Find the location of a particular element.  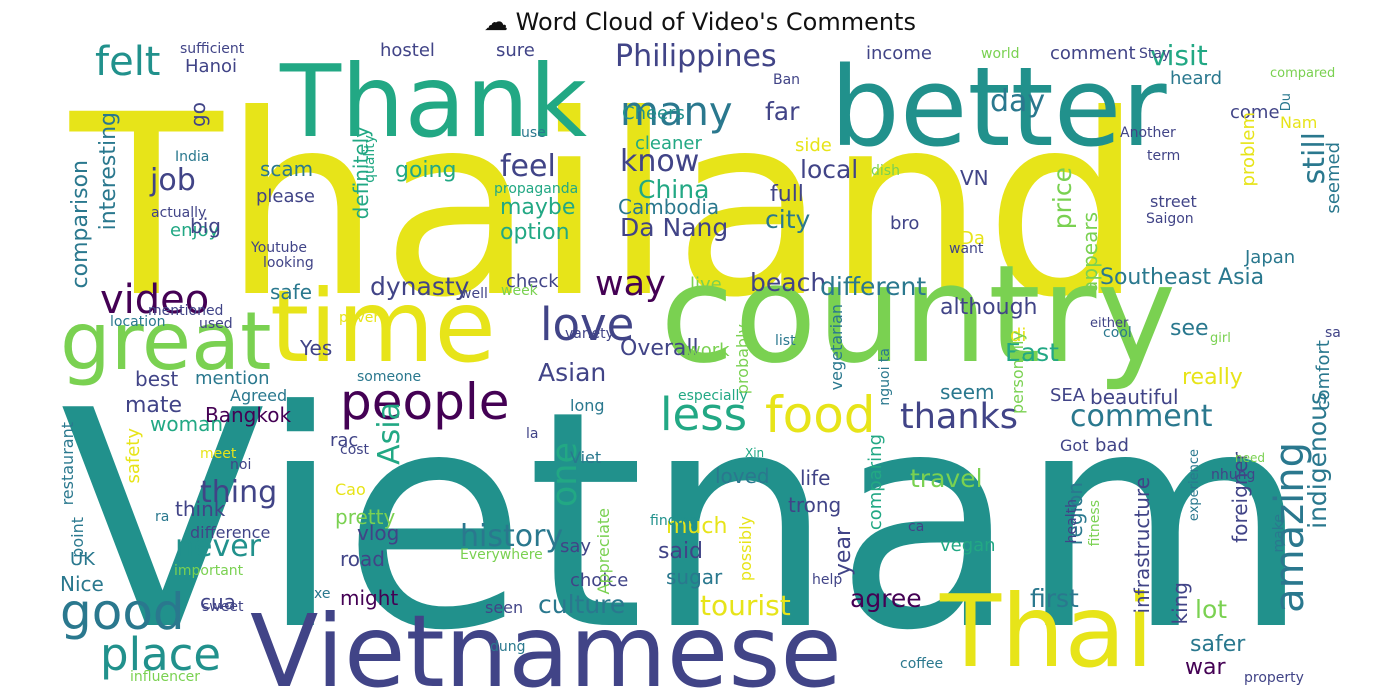

word-time: time is located at coordinates (383, 326).